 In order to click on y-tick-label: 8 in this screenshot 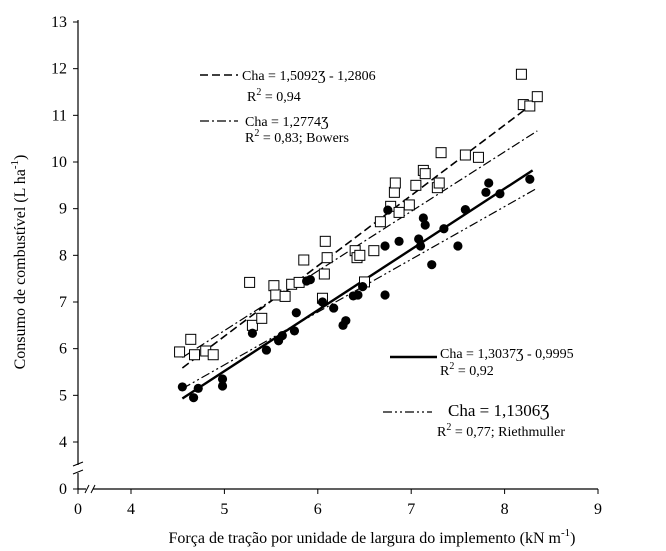, I will do `click(63, 255)`.